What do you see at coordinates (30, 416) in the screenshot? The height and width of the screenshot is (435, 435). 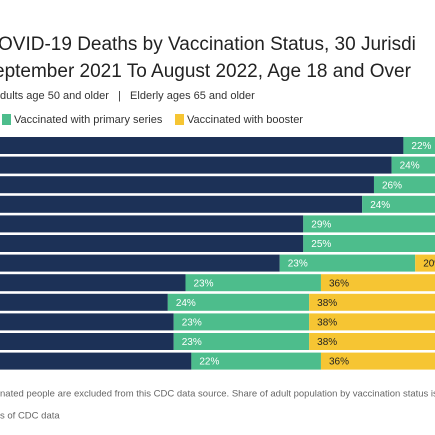 I see `footnote: s of CDC data` at bounding box center [30, 416].